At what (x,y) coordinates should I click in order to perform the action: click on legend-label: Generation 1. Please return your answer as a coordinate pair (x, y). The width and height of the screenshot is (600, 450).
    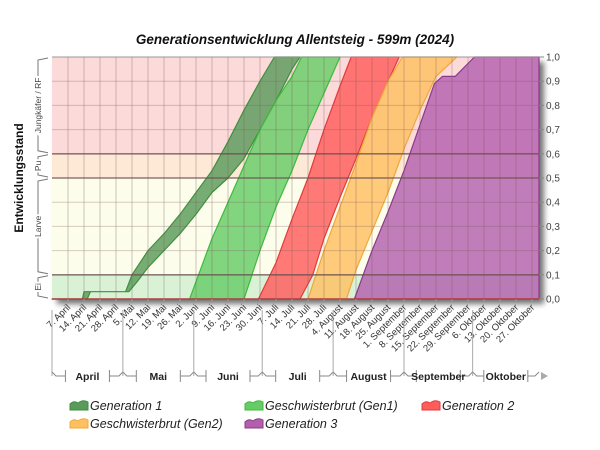
    Looking at the image, I should click on (126, 406).